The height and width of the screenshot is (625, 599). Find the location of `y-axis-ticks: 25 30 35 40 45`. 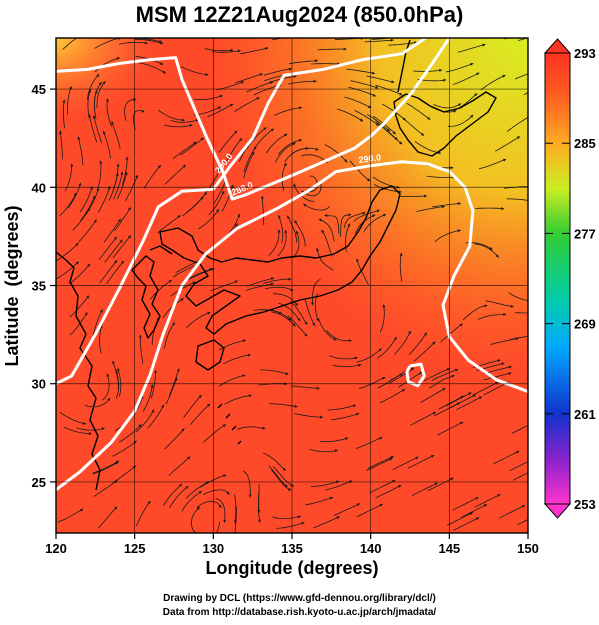

y-axis-ticks: 25 30 35 40 45 is located at coordinates (44, 286).